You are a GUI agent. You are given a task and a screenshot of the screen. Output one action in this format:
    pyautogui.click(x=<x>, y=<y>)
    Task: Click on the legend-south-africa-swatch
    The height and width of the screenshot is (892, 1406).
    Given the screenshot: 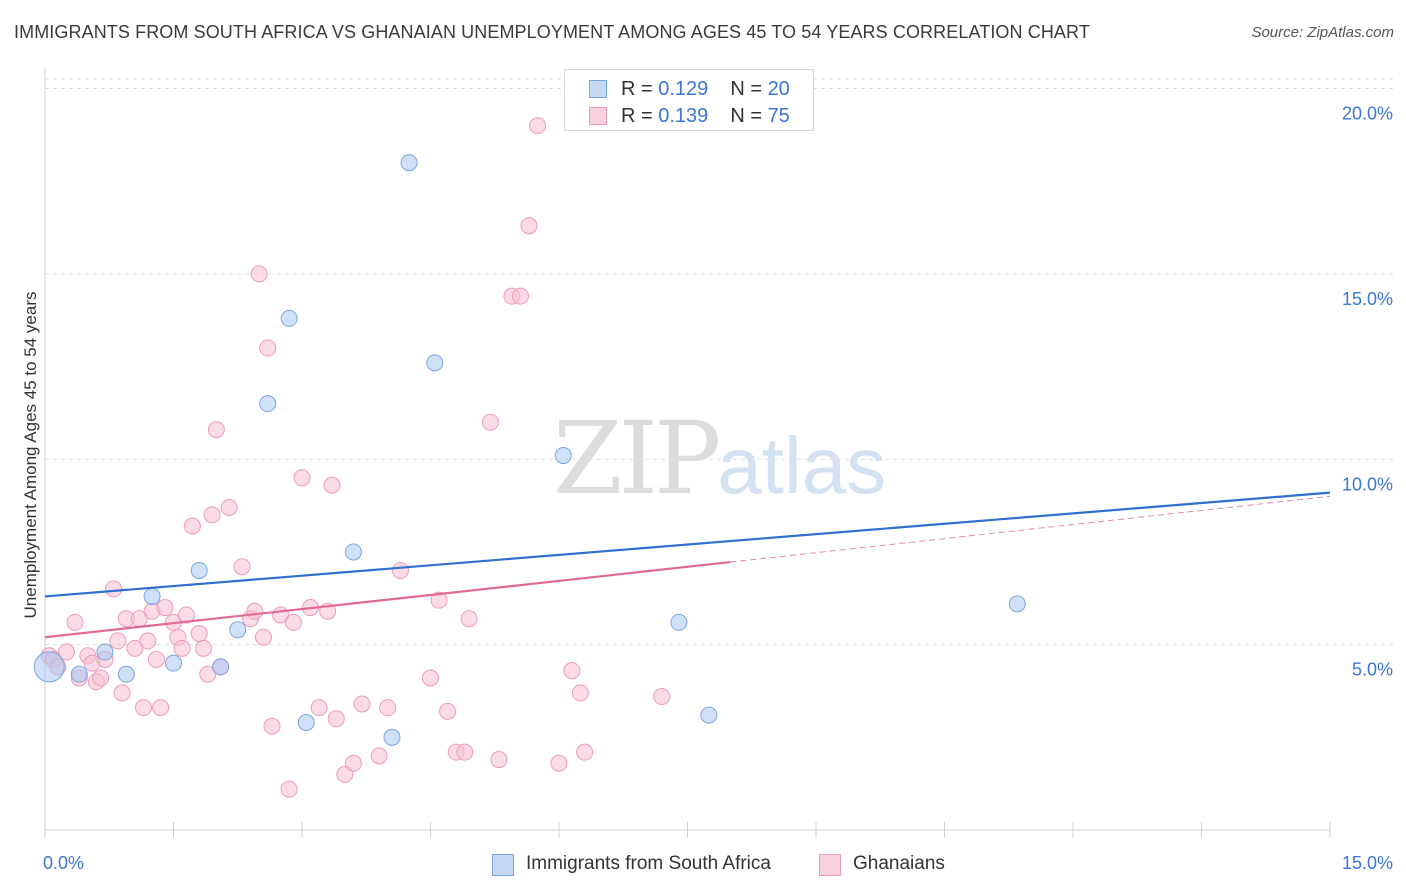 What is the action you would take?
    pyautogui.click(x=503, y=865)
    